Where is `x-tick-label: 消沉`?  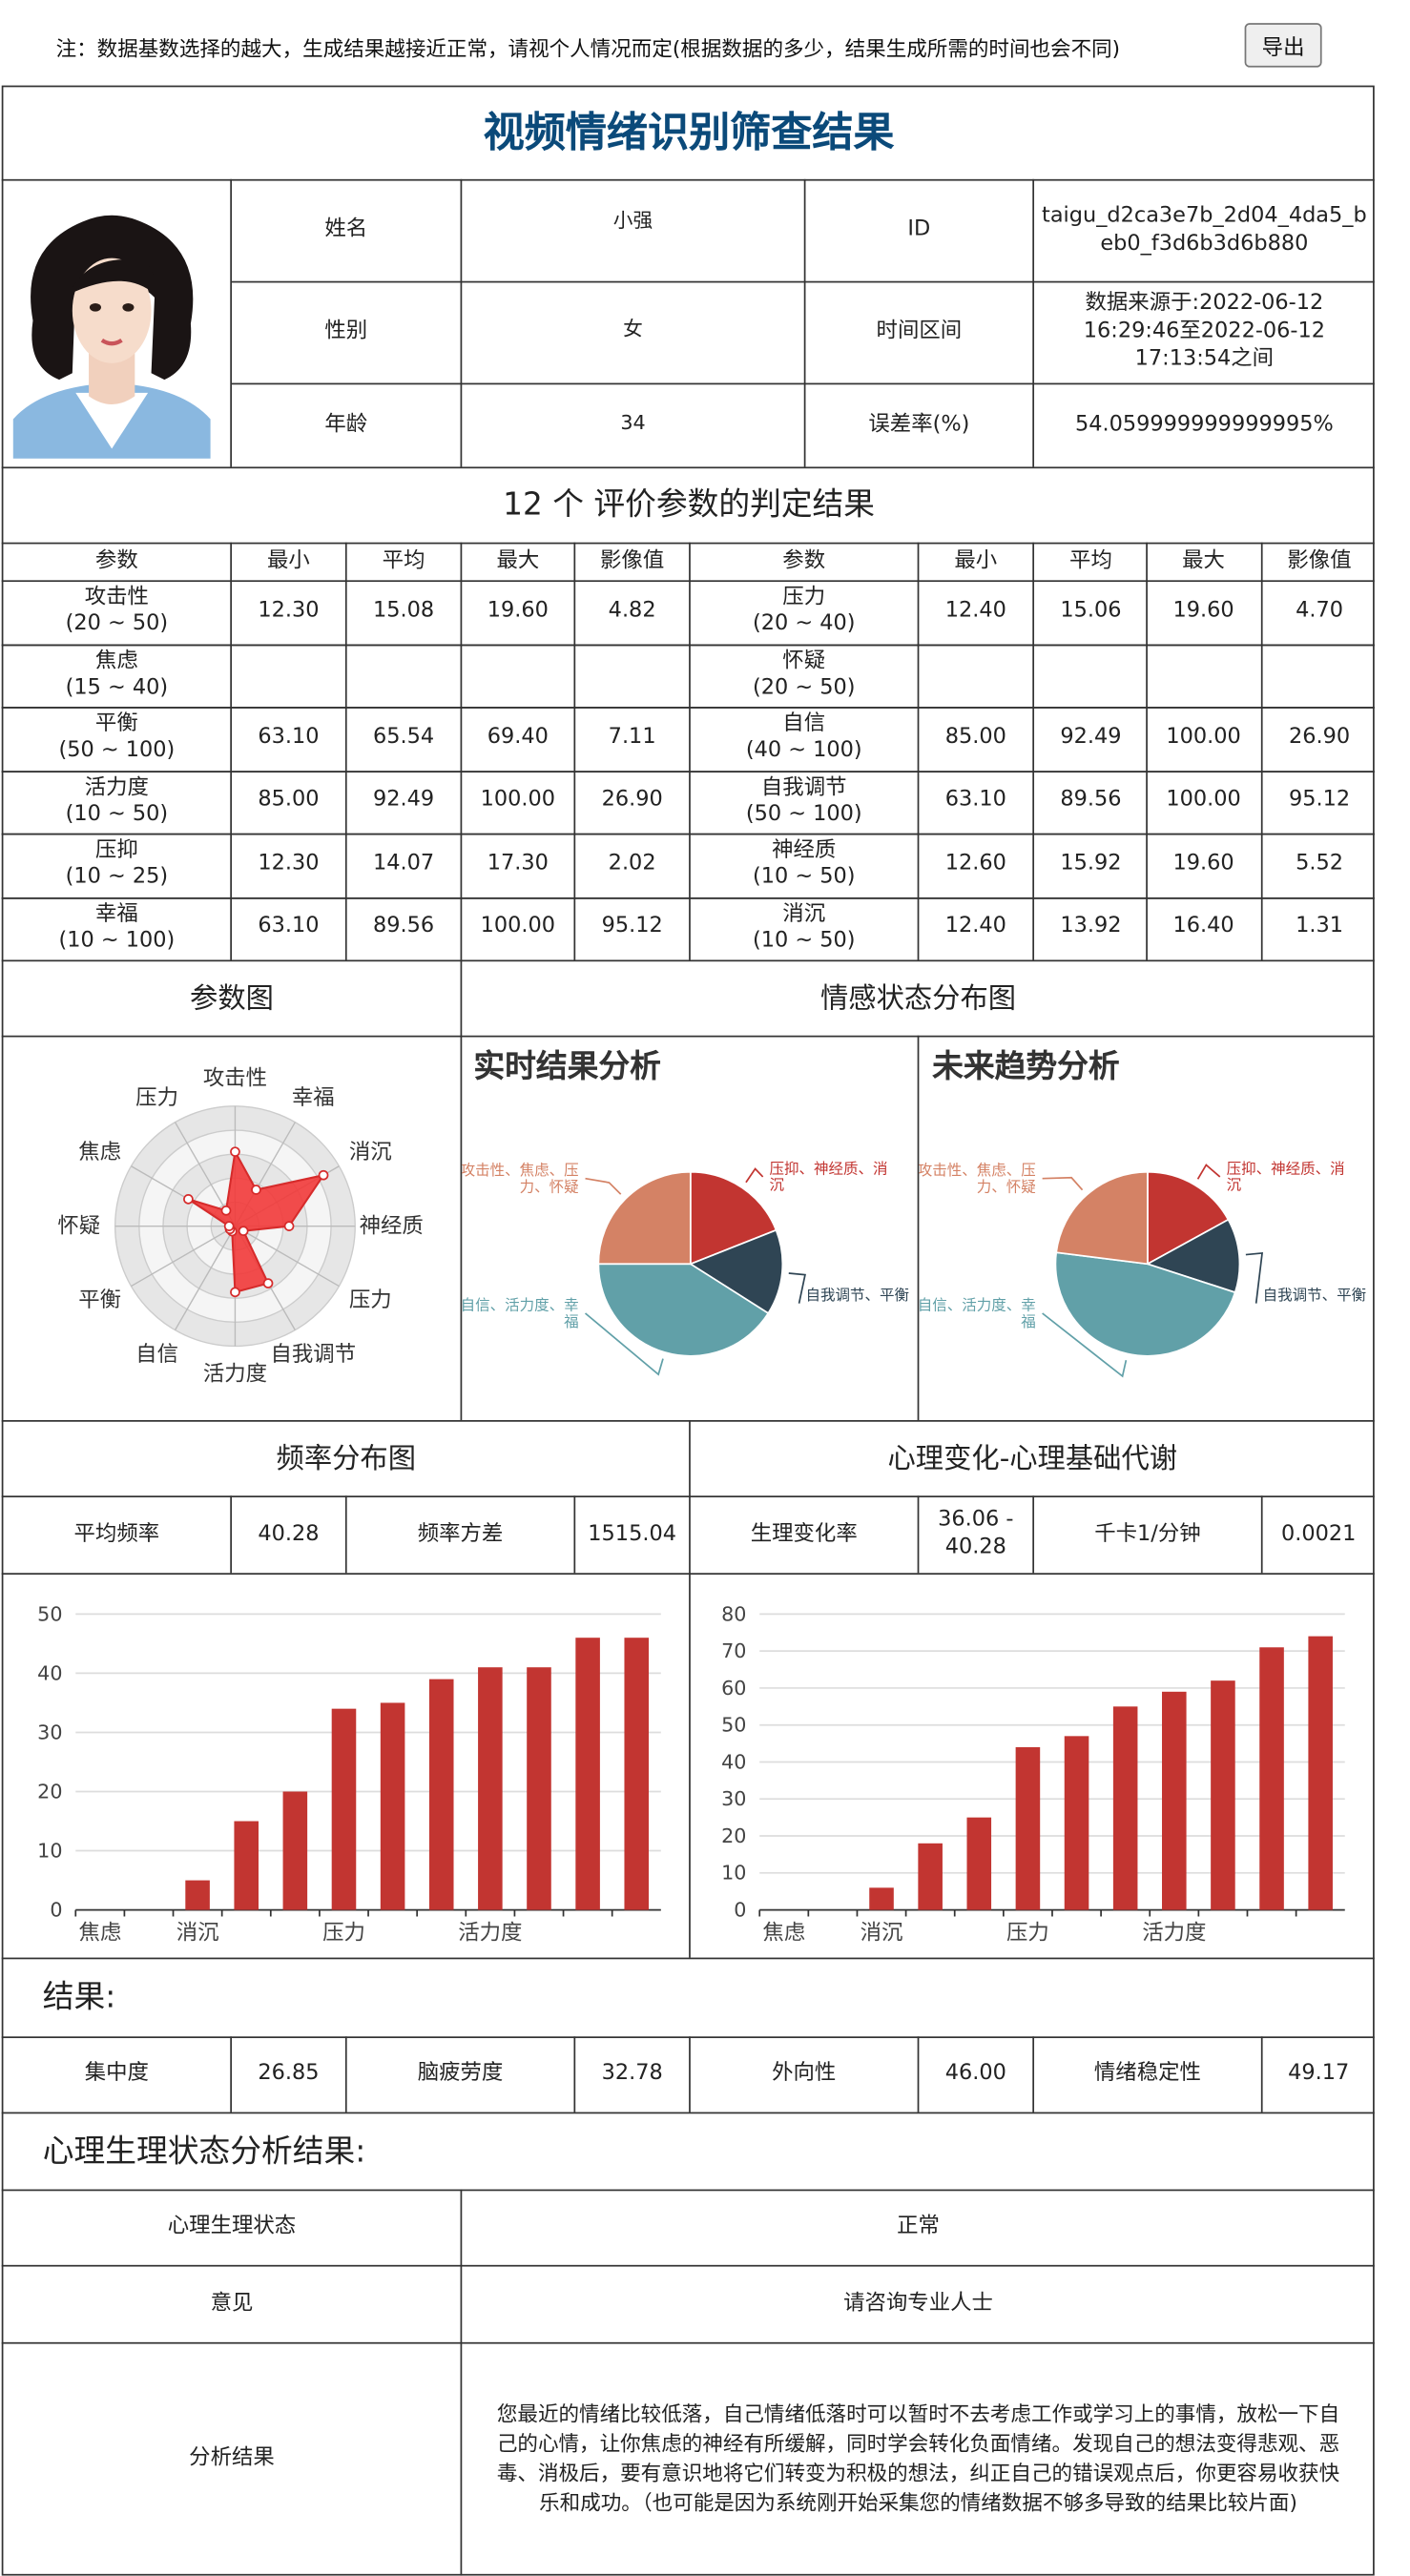 x-tick-label: 消沉 is located at coordinates (882, 1933).